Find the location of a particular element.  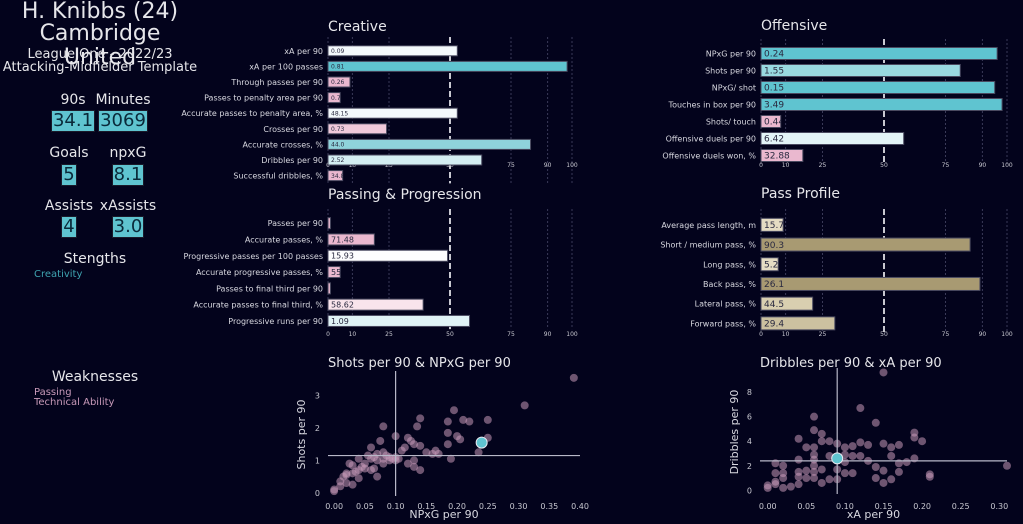

bar-value-label: 3.49 is located at coordinates (774, 106).